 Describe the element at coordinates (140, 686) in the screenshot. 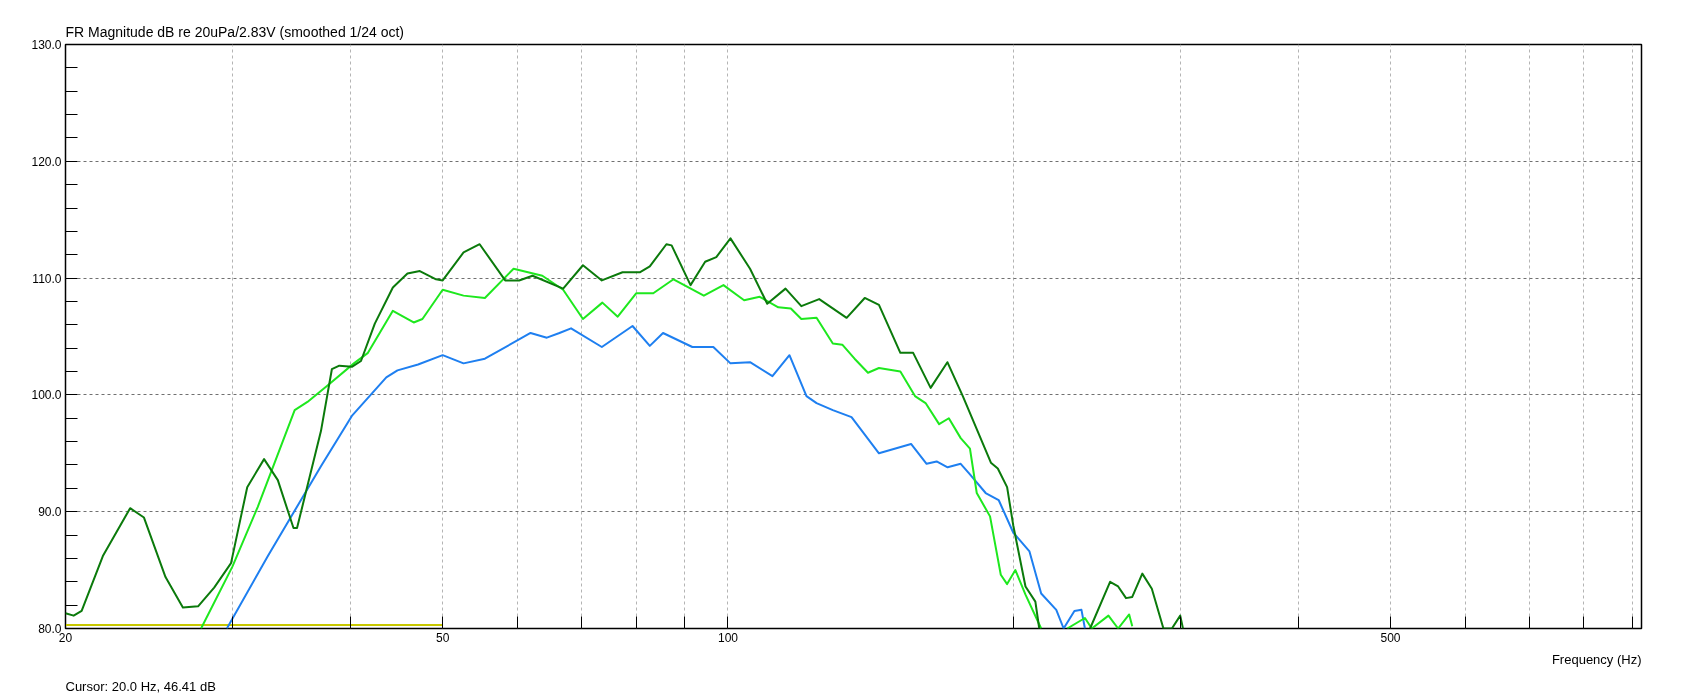

I see `text: Cursor: 20.0 Hz, 46.41 dB` at that location.